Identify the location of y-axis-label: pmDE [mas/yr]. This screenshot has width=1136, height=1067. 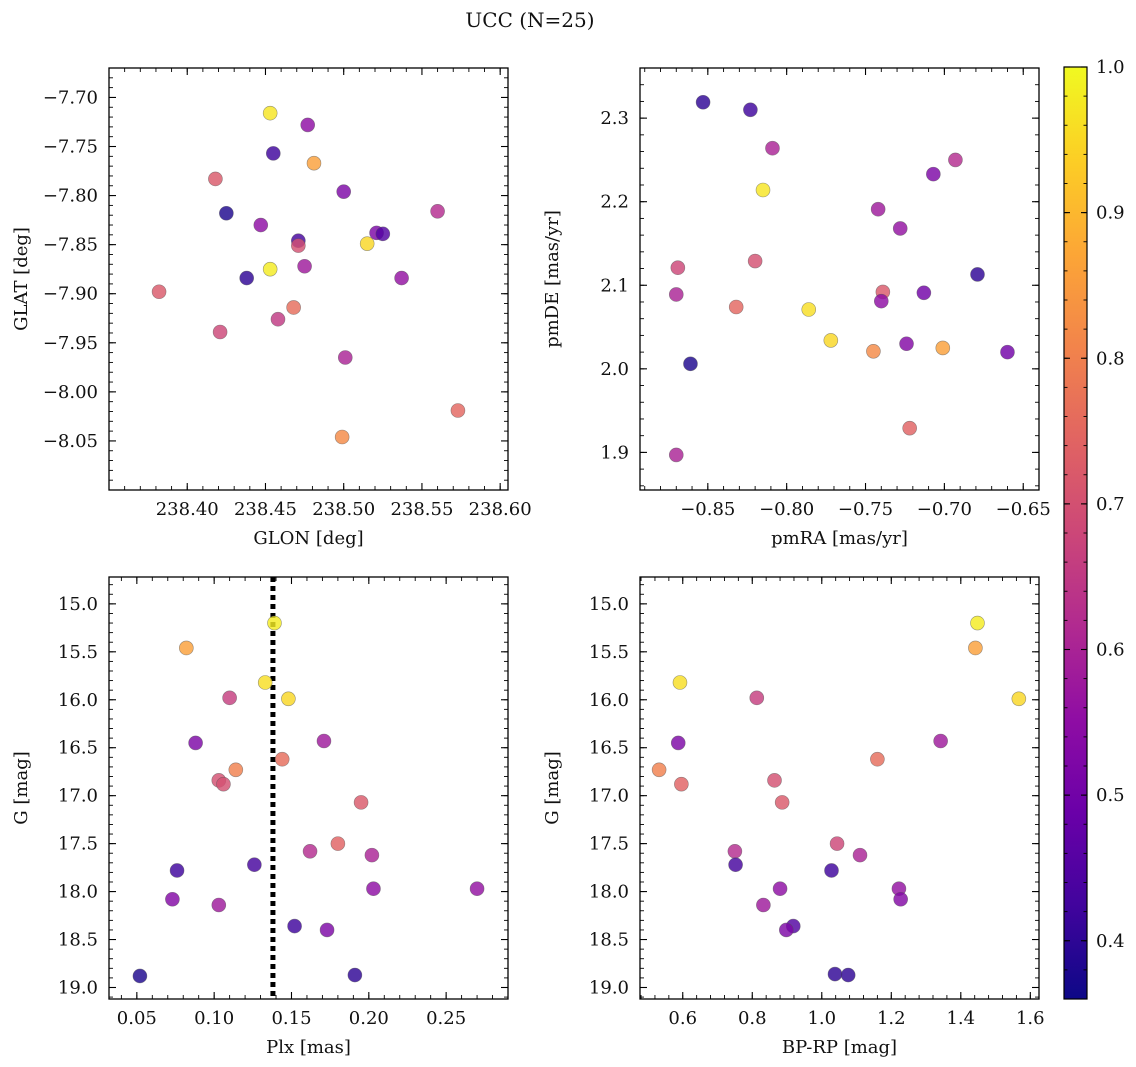
(552, 279).